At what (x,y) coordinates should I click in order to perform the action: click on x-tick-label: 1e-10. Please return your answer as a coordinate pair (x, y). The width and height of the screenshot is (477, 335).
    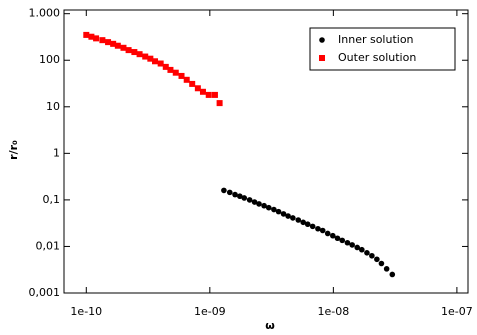
    Looking at the image, I should click on (86, 311).